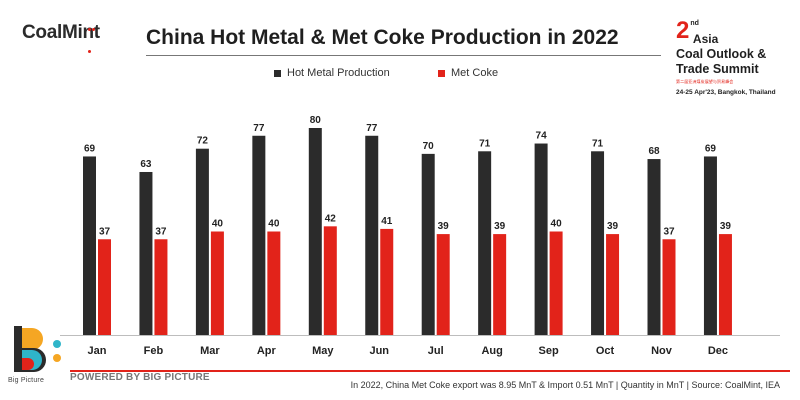  What do you see at coordinates (90, 148) in the screenshot?
I see `data-label-hot-metal-production-jan: 69` at bounding box center [90, 148].